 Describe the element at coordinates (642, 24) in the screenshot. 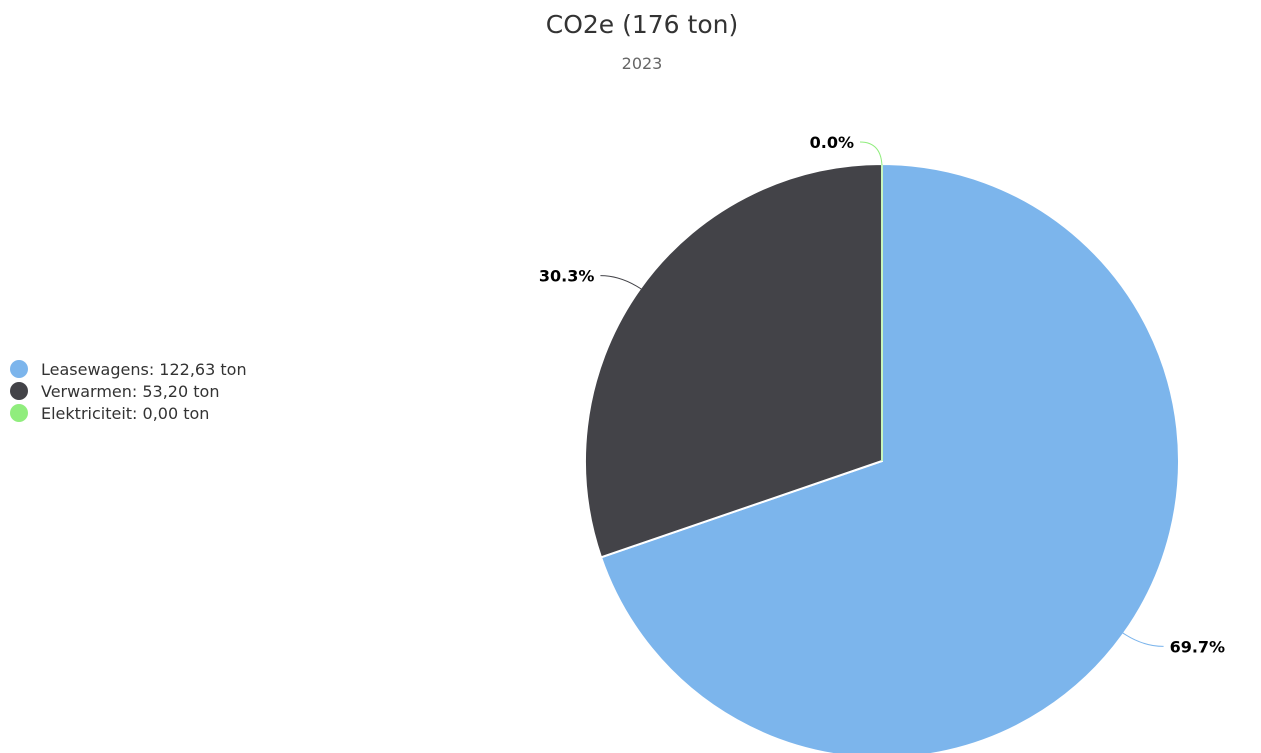

I see `chart-title: CO2e (176 ton)` at that location.